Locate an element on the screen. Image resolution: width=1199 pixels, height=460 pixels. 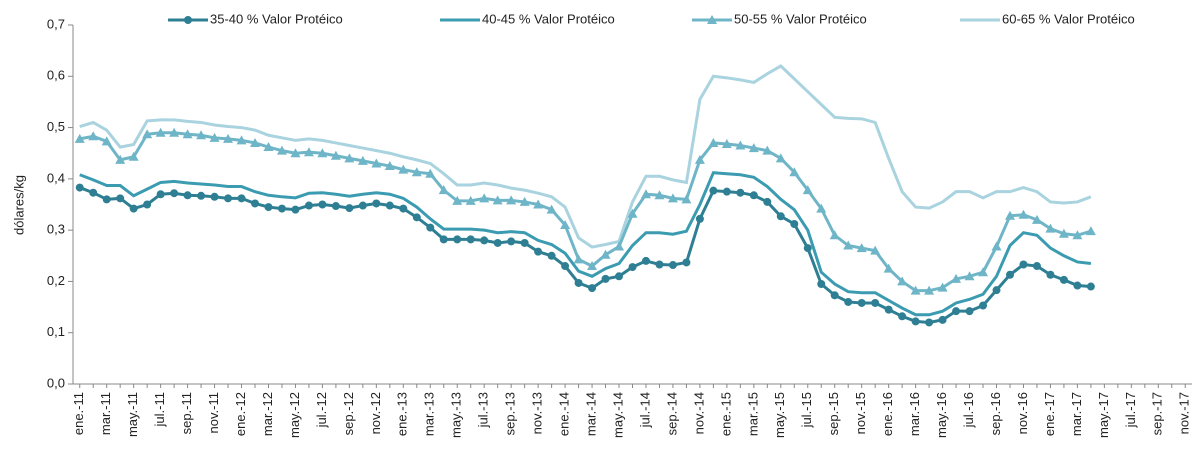
x-tick-label: sep.-16 is located at coordinates (995, 413).